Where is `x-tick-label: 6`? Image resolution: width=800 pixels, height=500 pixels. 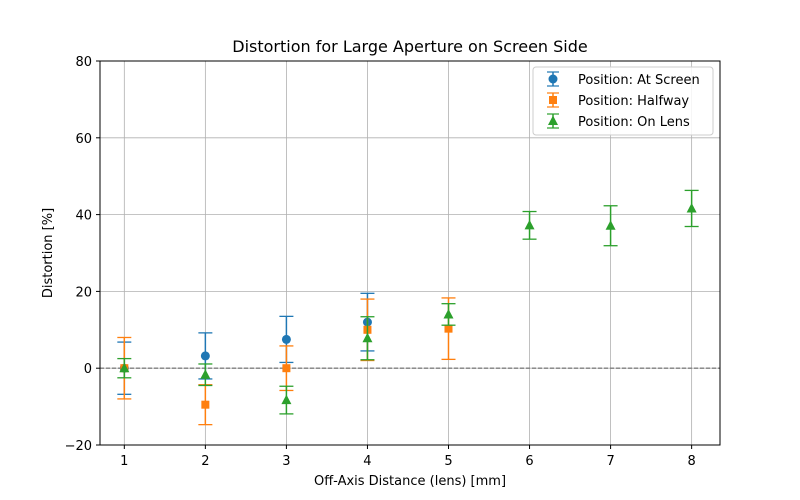
x-tick-label: 6 is located at coordinates (529, 461).